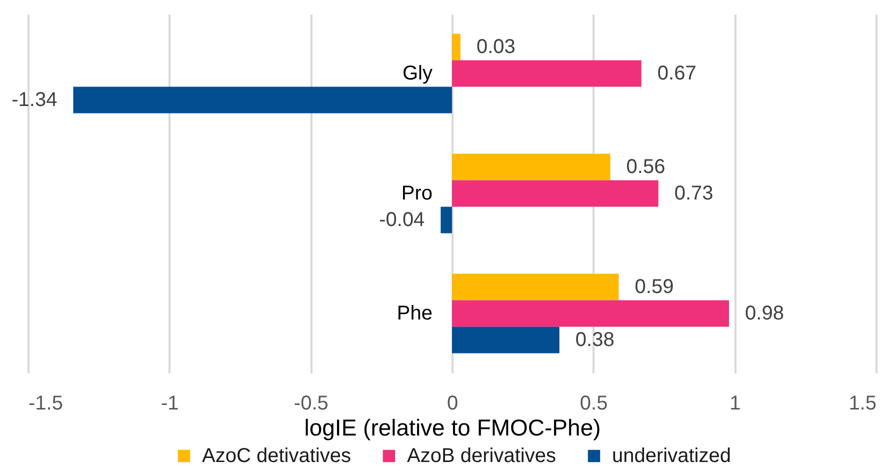  Describe the element at coordinates (594, 340) in the screenshot. I see `data-label: 0.38` at that location.